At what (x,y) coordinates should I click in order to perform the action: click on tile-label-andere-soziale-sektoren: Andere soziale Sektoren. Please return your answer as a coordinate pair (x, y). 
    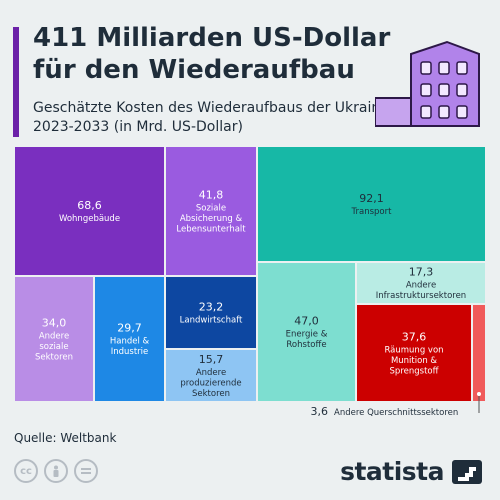
    Looking at the image, I should click on (54, 346).